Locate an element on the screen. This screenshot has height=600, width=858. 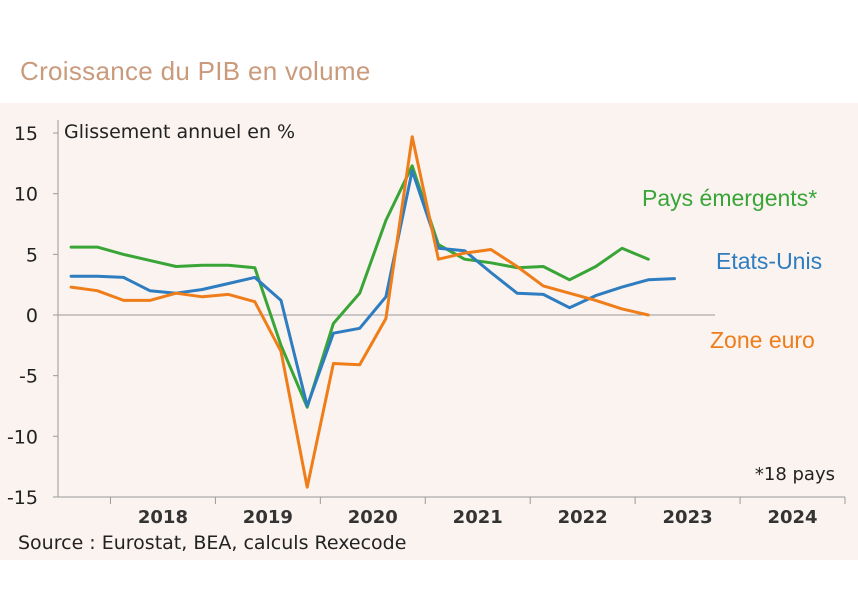
y-tick-label: 0 is located at coordinates (32, 316).